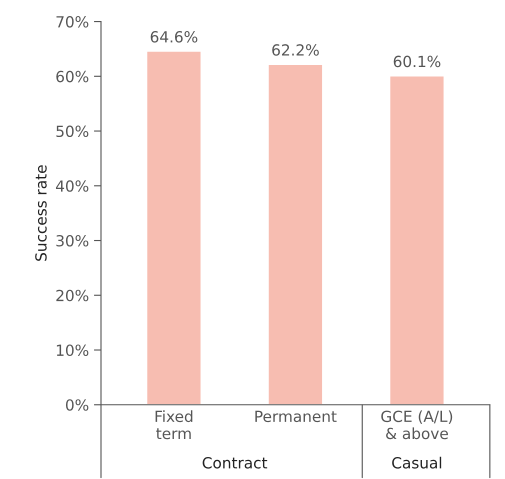 Image resolution: width=505 pixels, height=479 pixels. I want to click on y-tick-label: 60%, so click(72, 76).